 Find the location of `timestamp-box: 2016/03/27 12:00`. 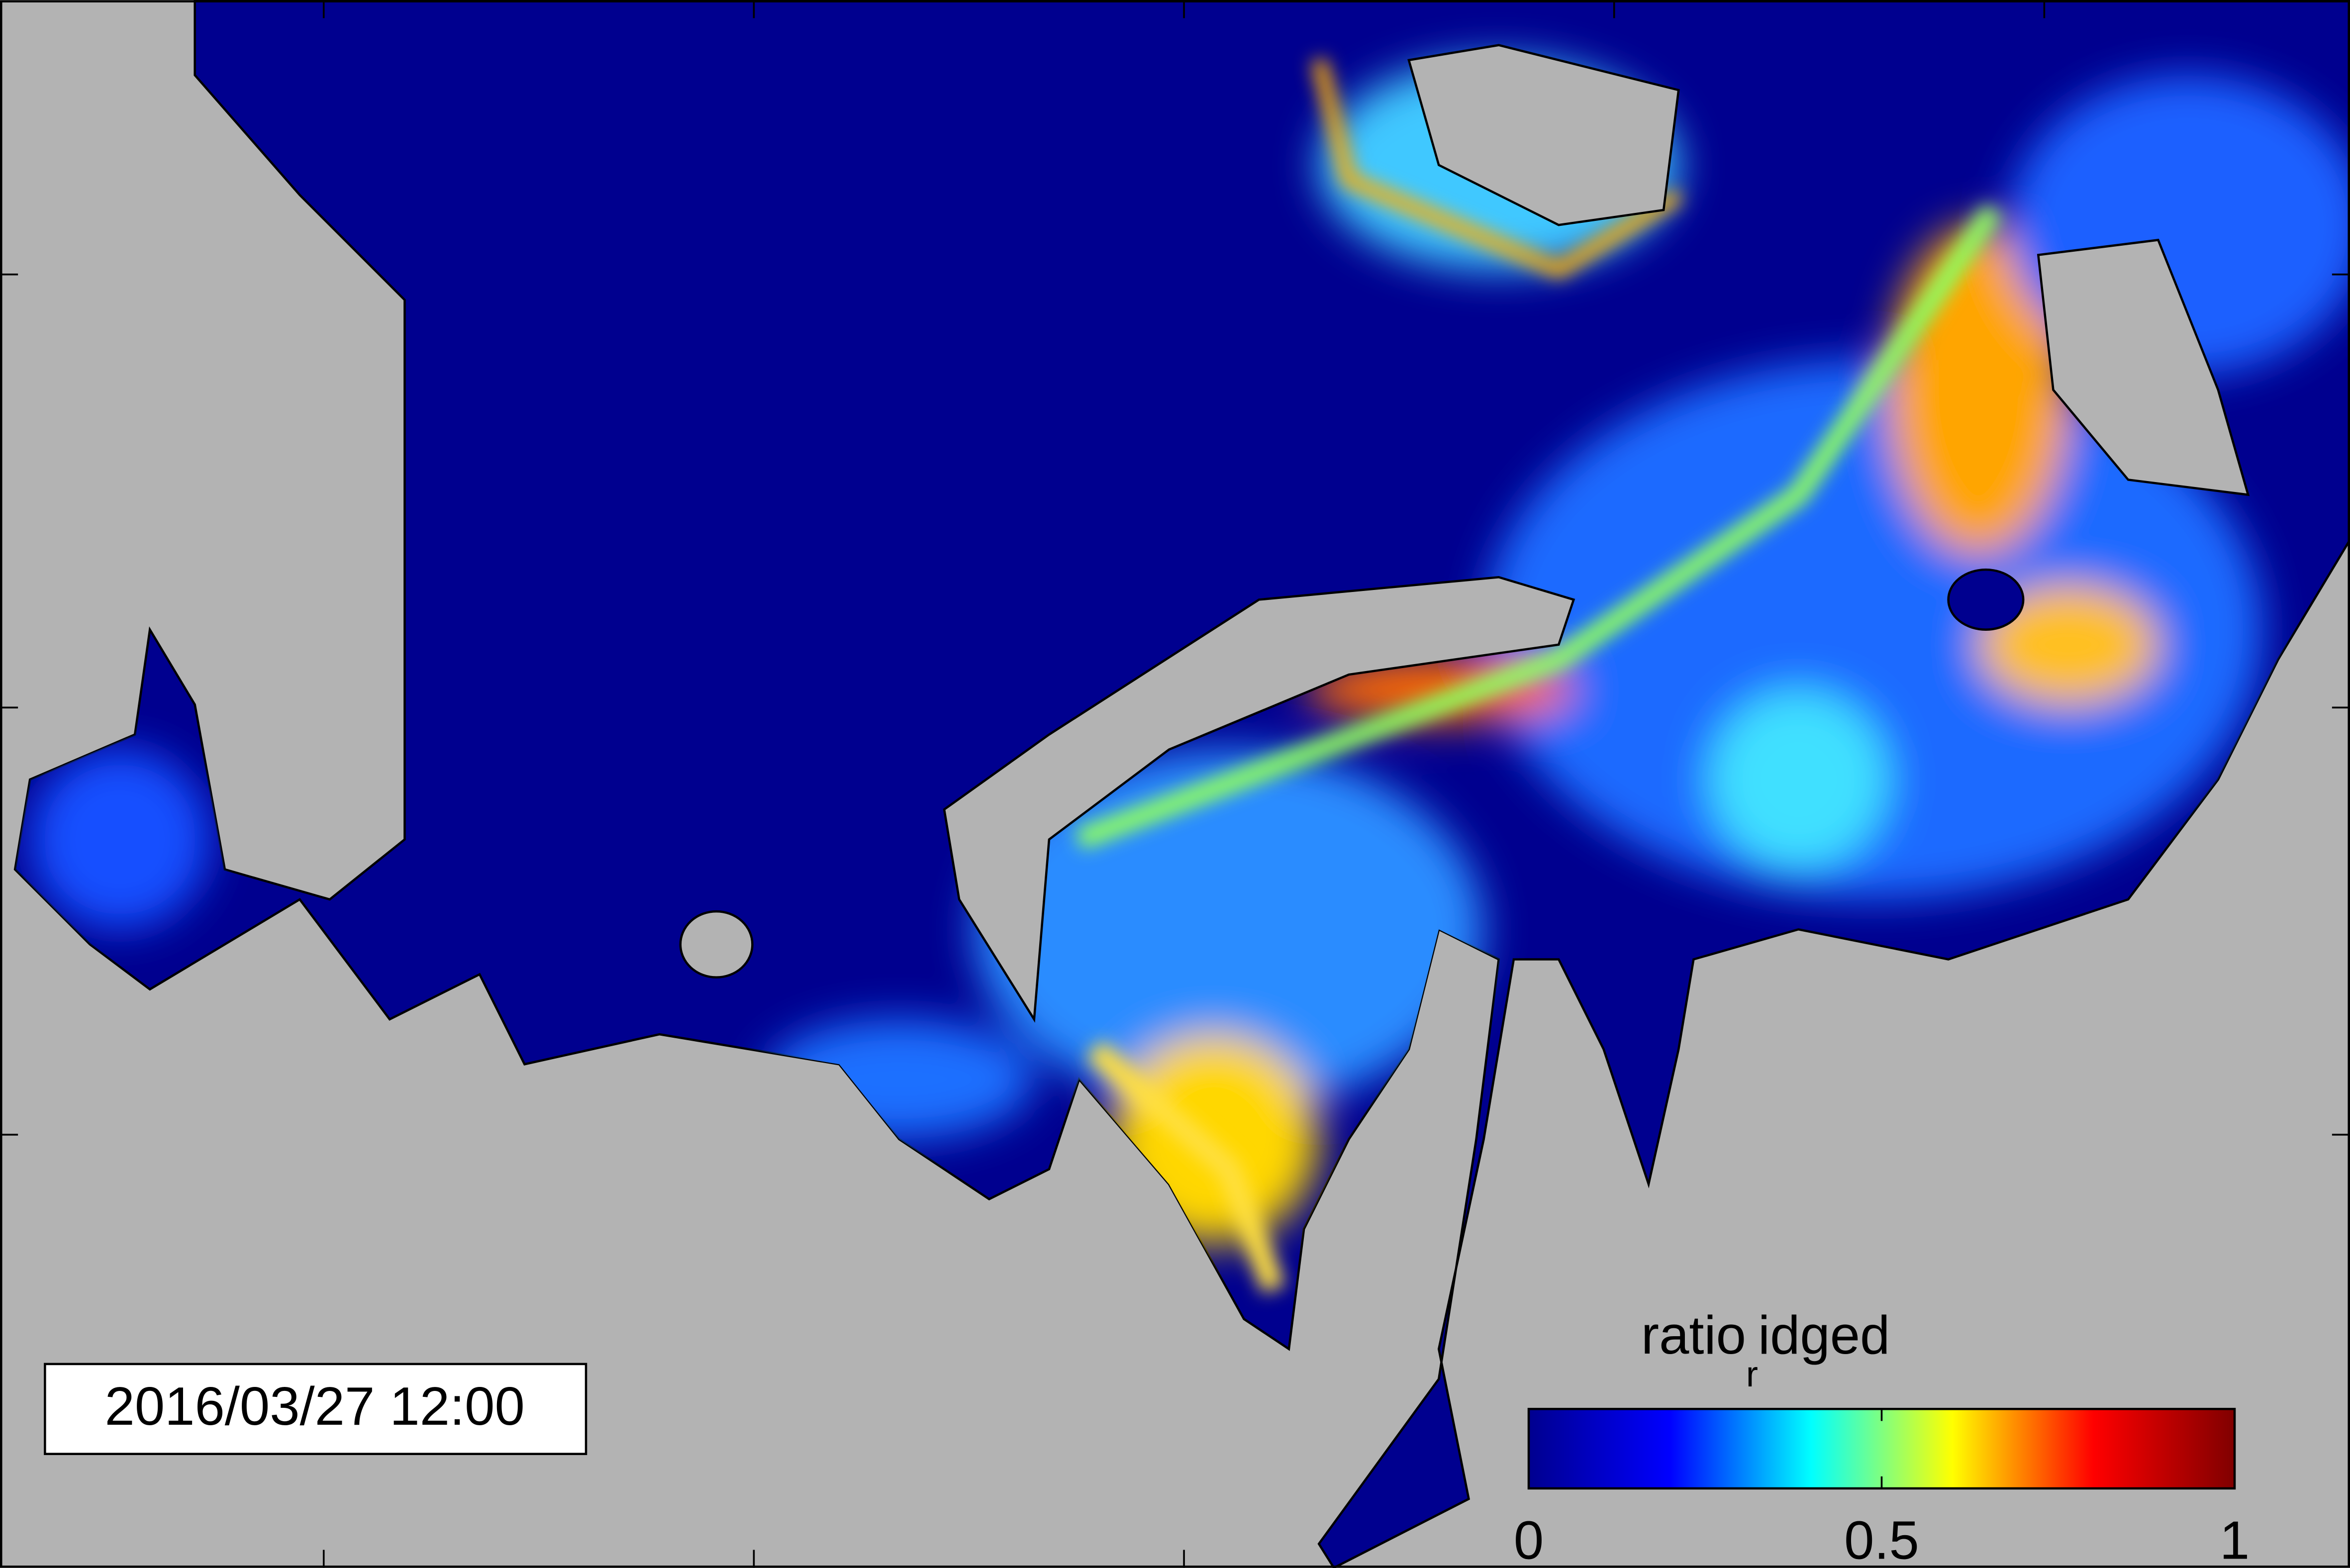

timestamp-box: 2016/03/27 12:00 is located at coordinates (316, 1409).